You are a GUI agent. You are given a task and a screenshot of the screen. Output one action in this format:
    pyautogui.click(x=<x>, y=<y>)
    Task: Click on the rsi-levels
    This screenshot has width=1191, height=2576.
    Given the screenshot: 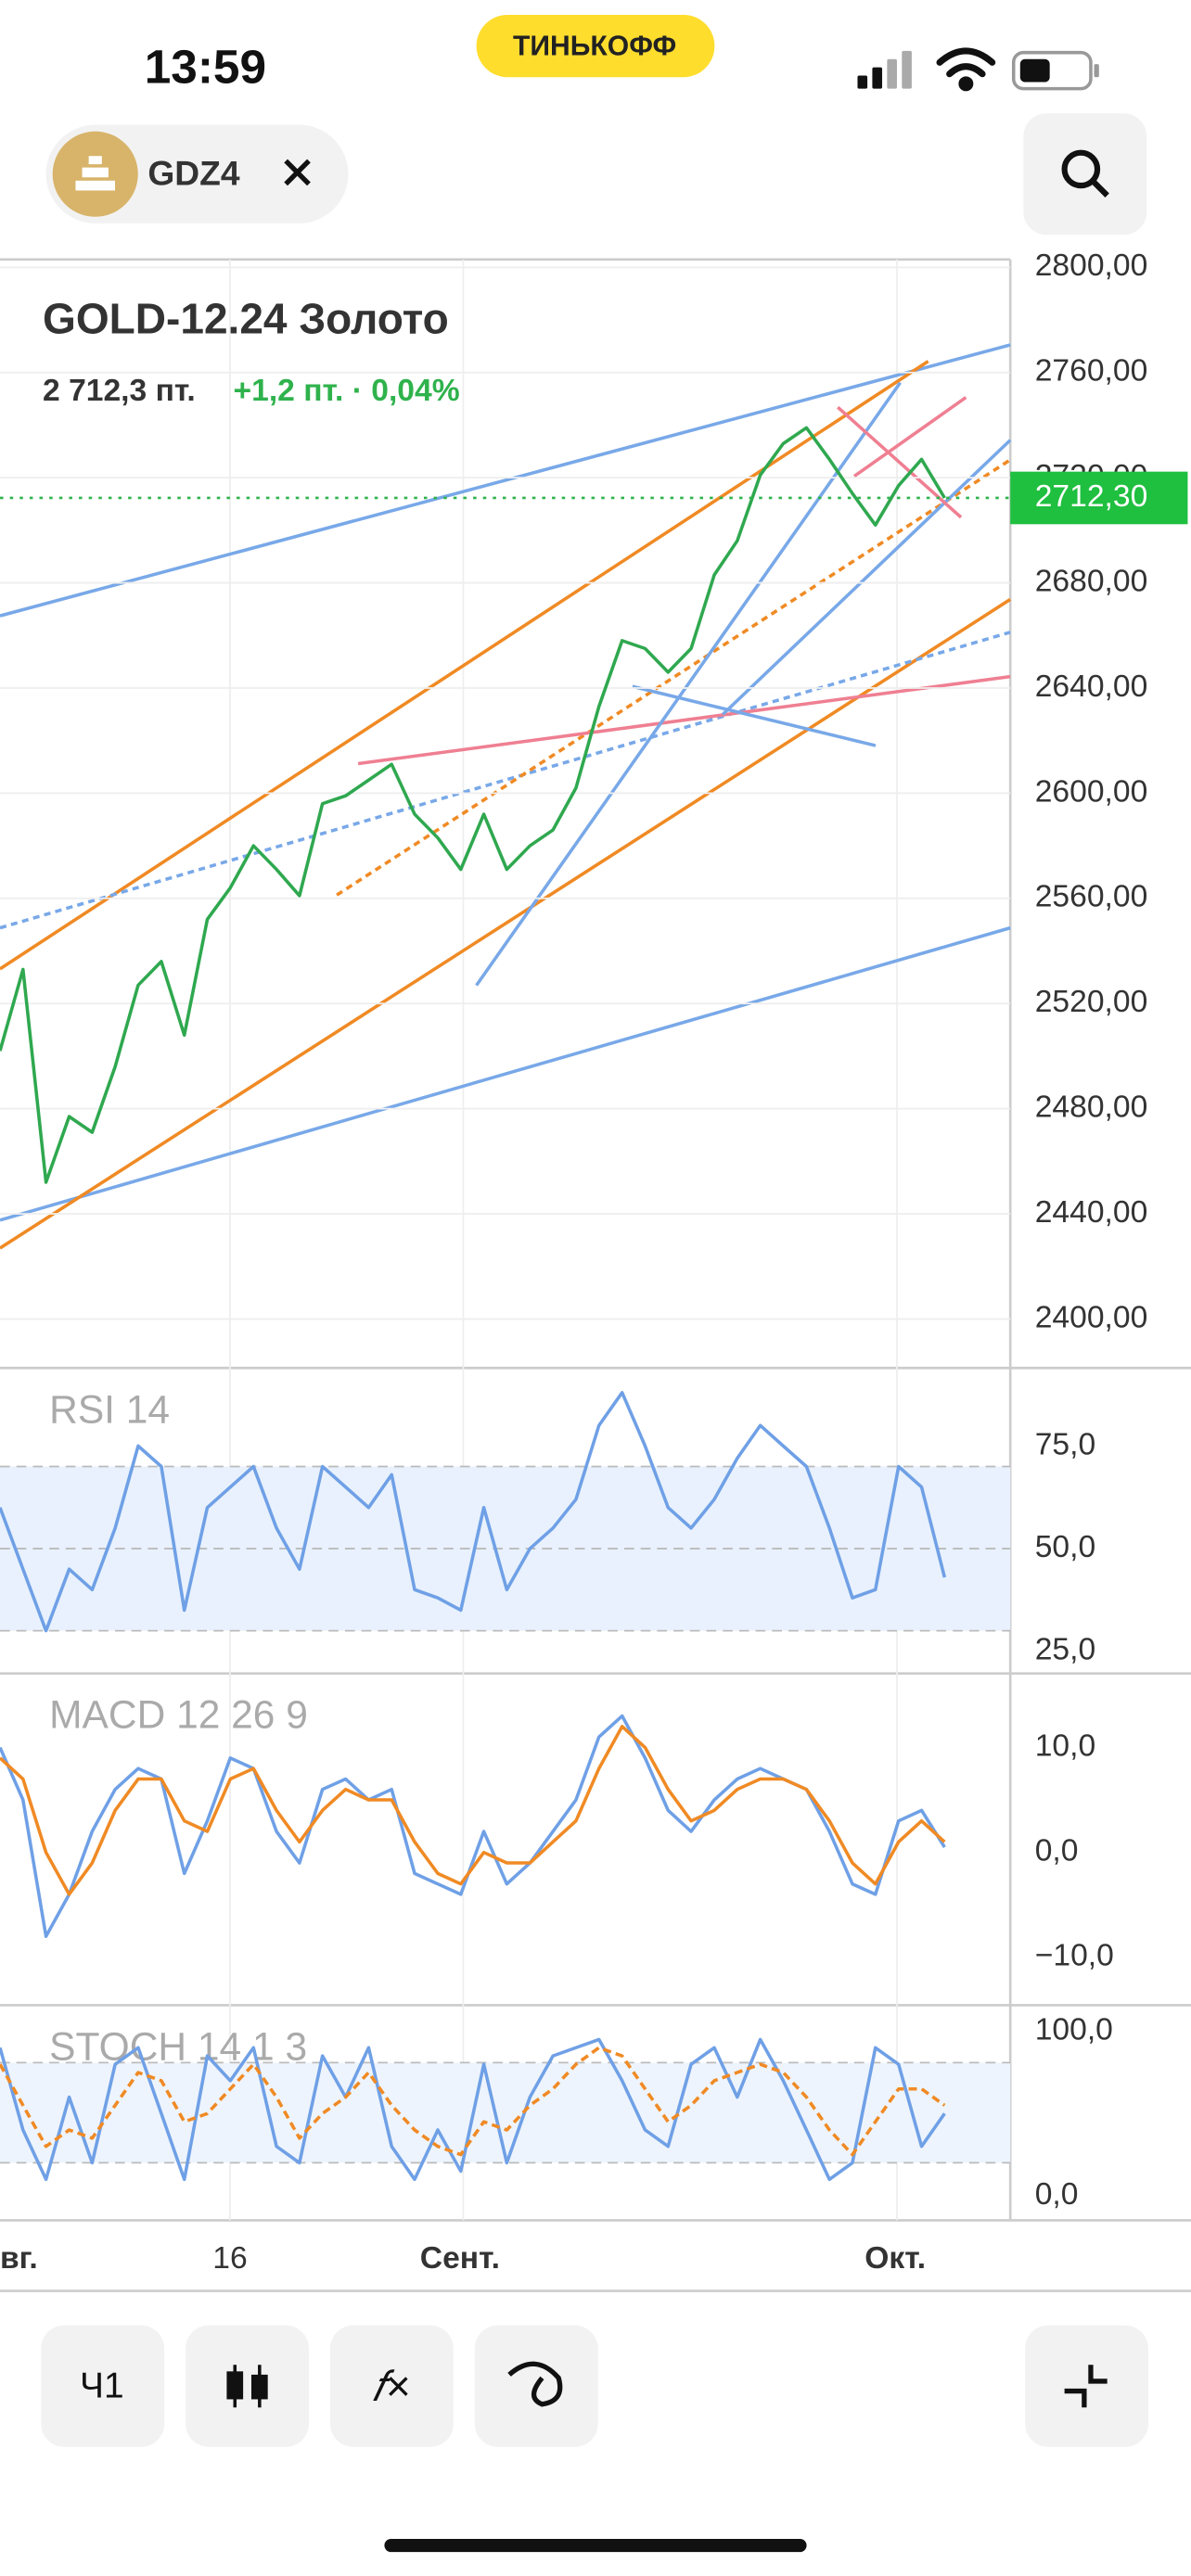 What is the action you would take?
    pyautogui.click(x=505, y=1548)
    